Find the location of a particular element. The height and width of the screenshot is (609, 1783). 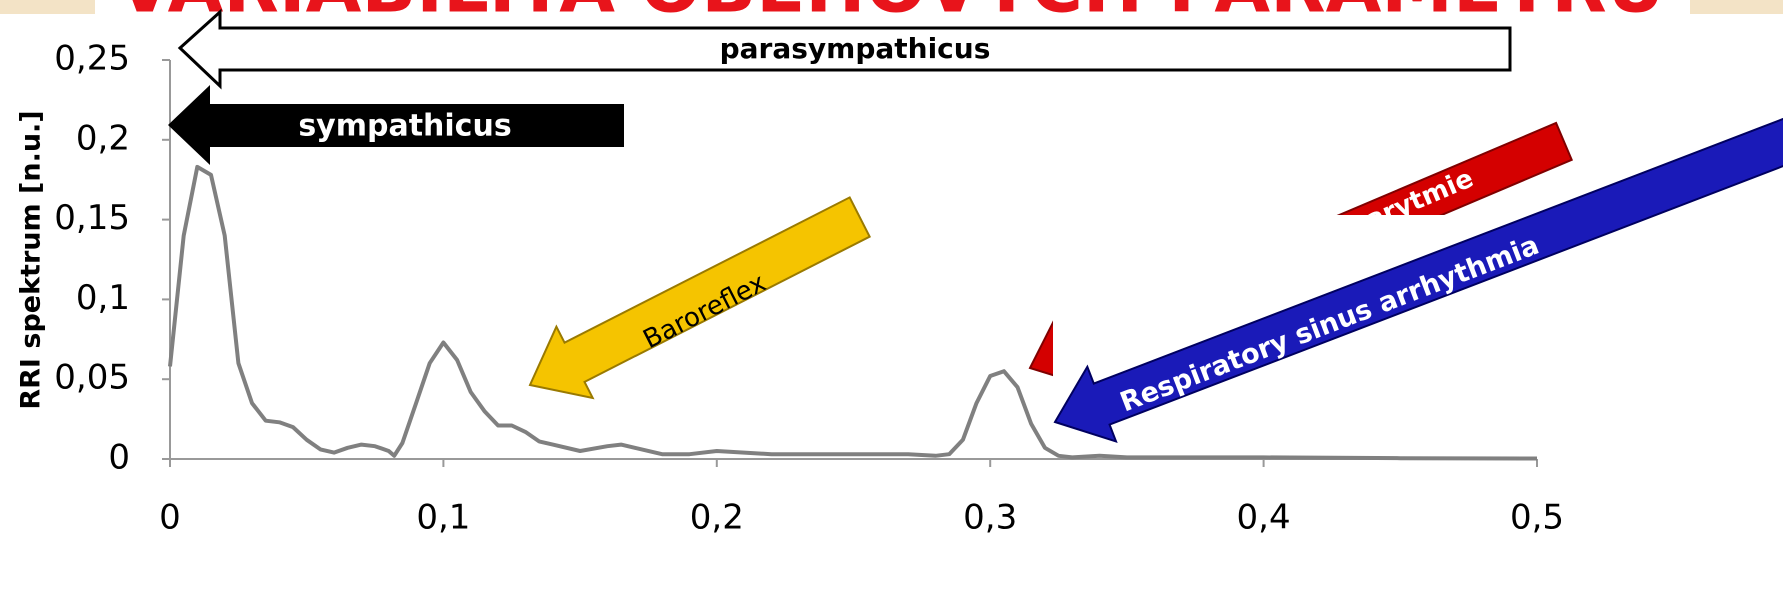

y-tick-label: 0,2 is located at coordinates (103, 138).